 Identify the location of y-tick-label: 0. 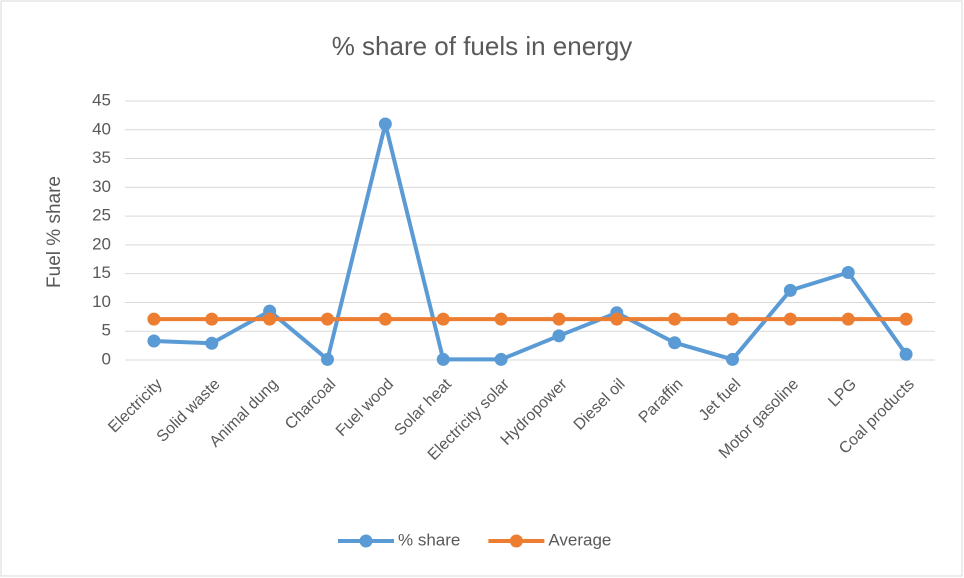
(106, 358).